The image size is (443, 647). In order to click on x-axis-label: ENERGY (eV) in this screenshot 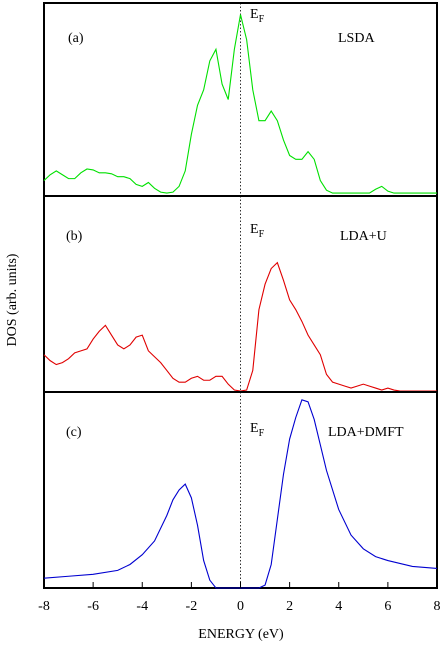, I will do `click(241, 634)`.